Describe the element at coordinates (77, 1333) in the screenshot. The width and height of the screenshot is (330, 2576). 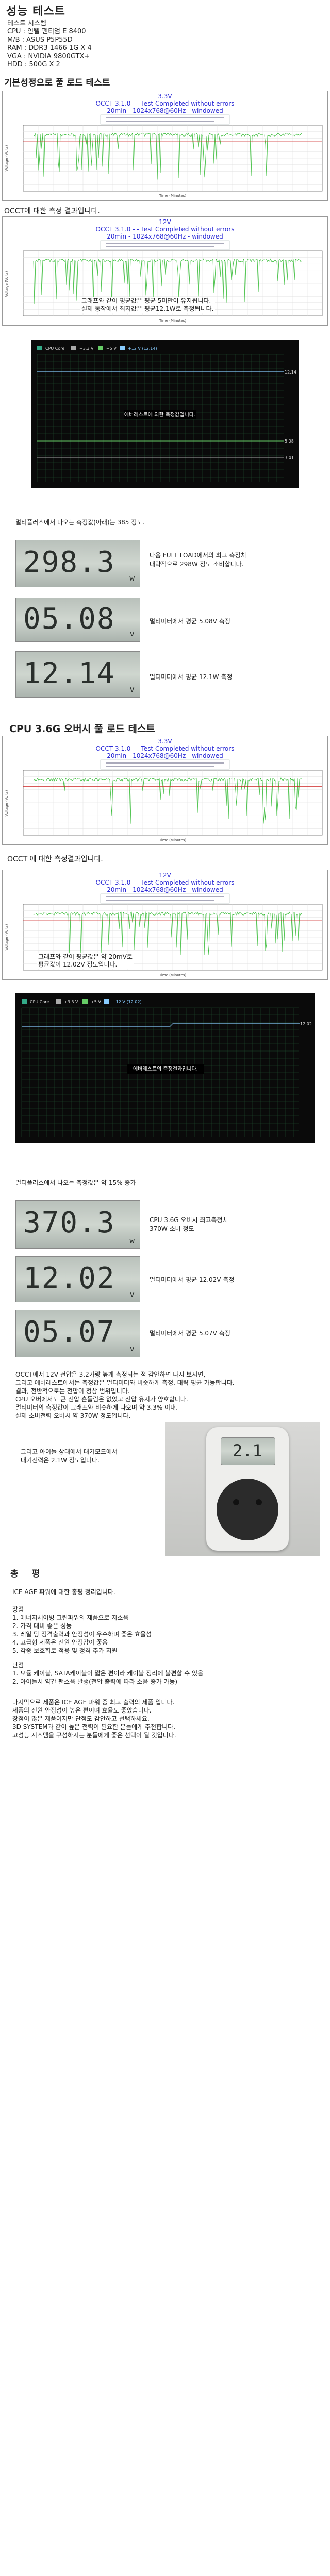
I see `lcd-reading-6: 05.07 v` at that location.